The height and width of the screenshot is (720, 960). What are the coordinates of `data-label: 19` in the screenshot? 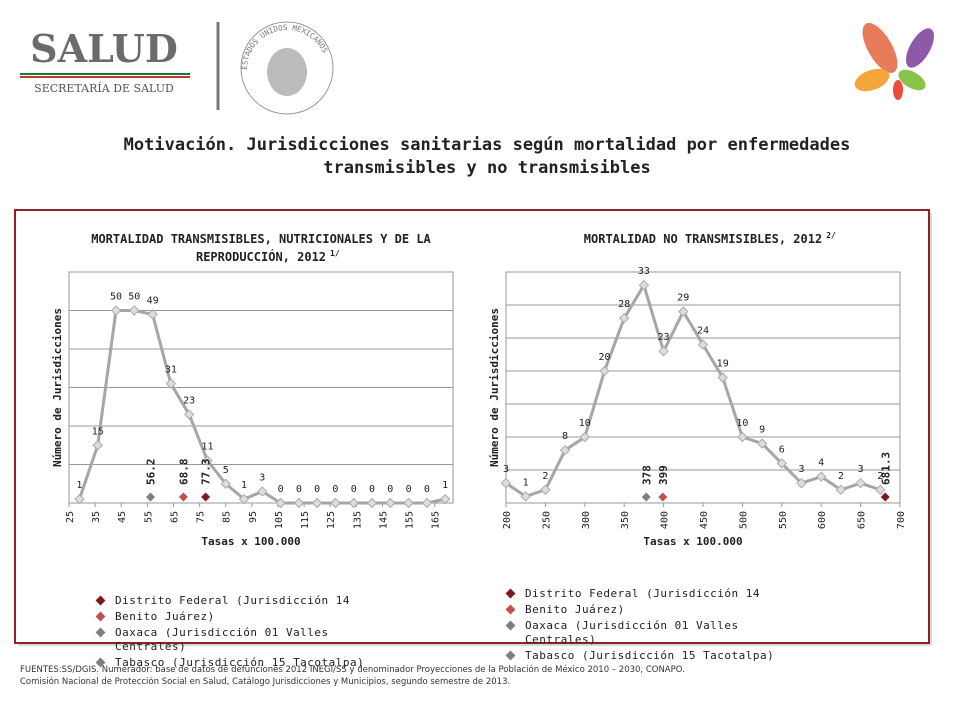 It's located at (723, 364).